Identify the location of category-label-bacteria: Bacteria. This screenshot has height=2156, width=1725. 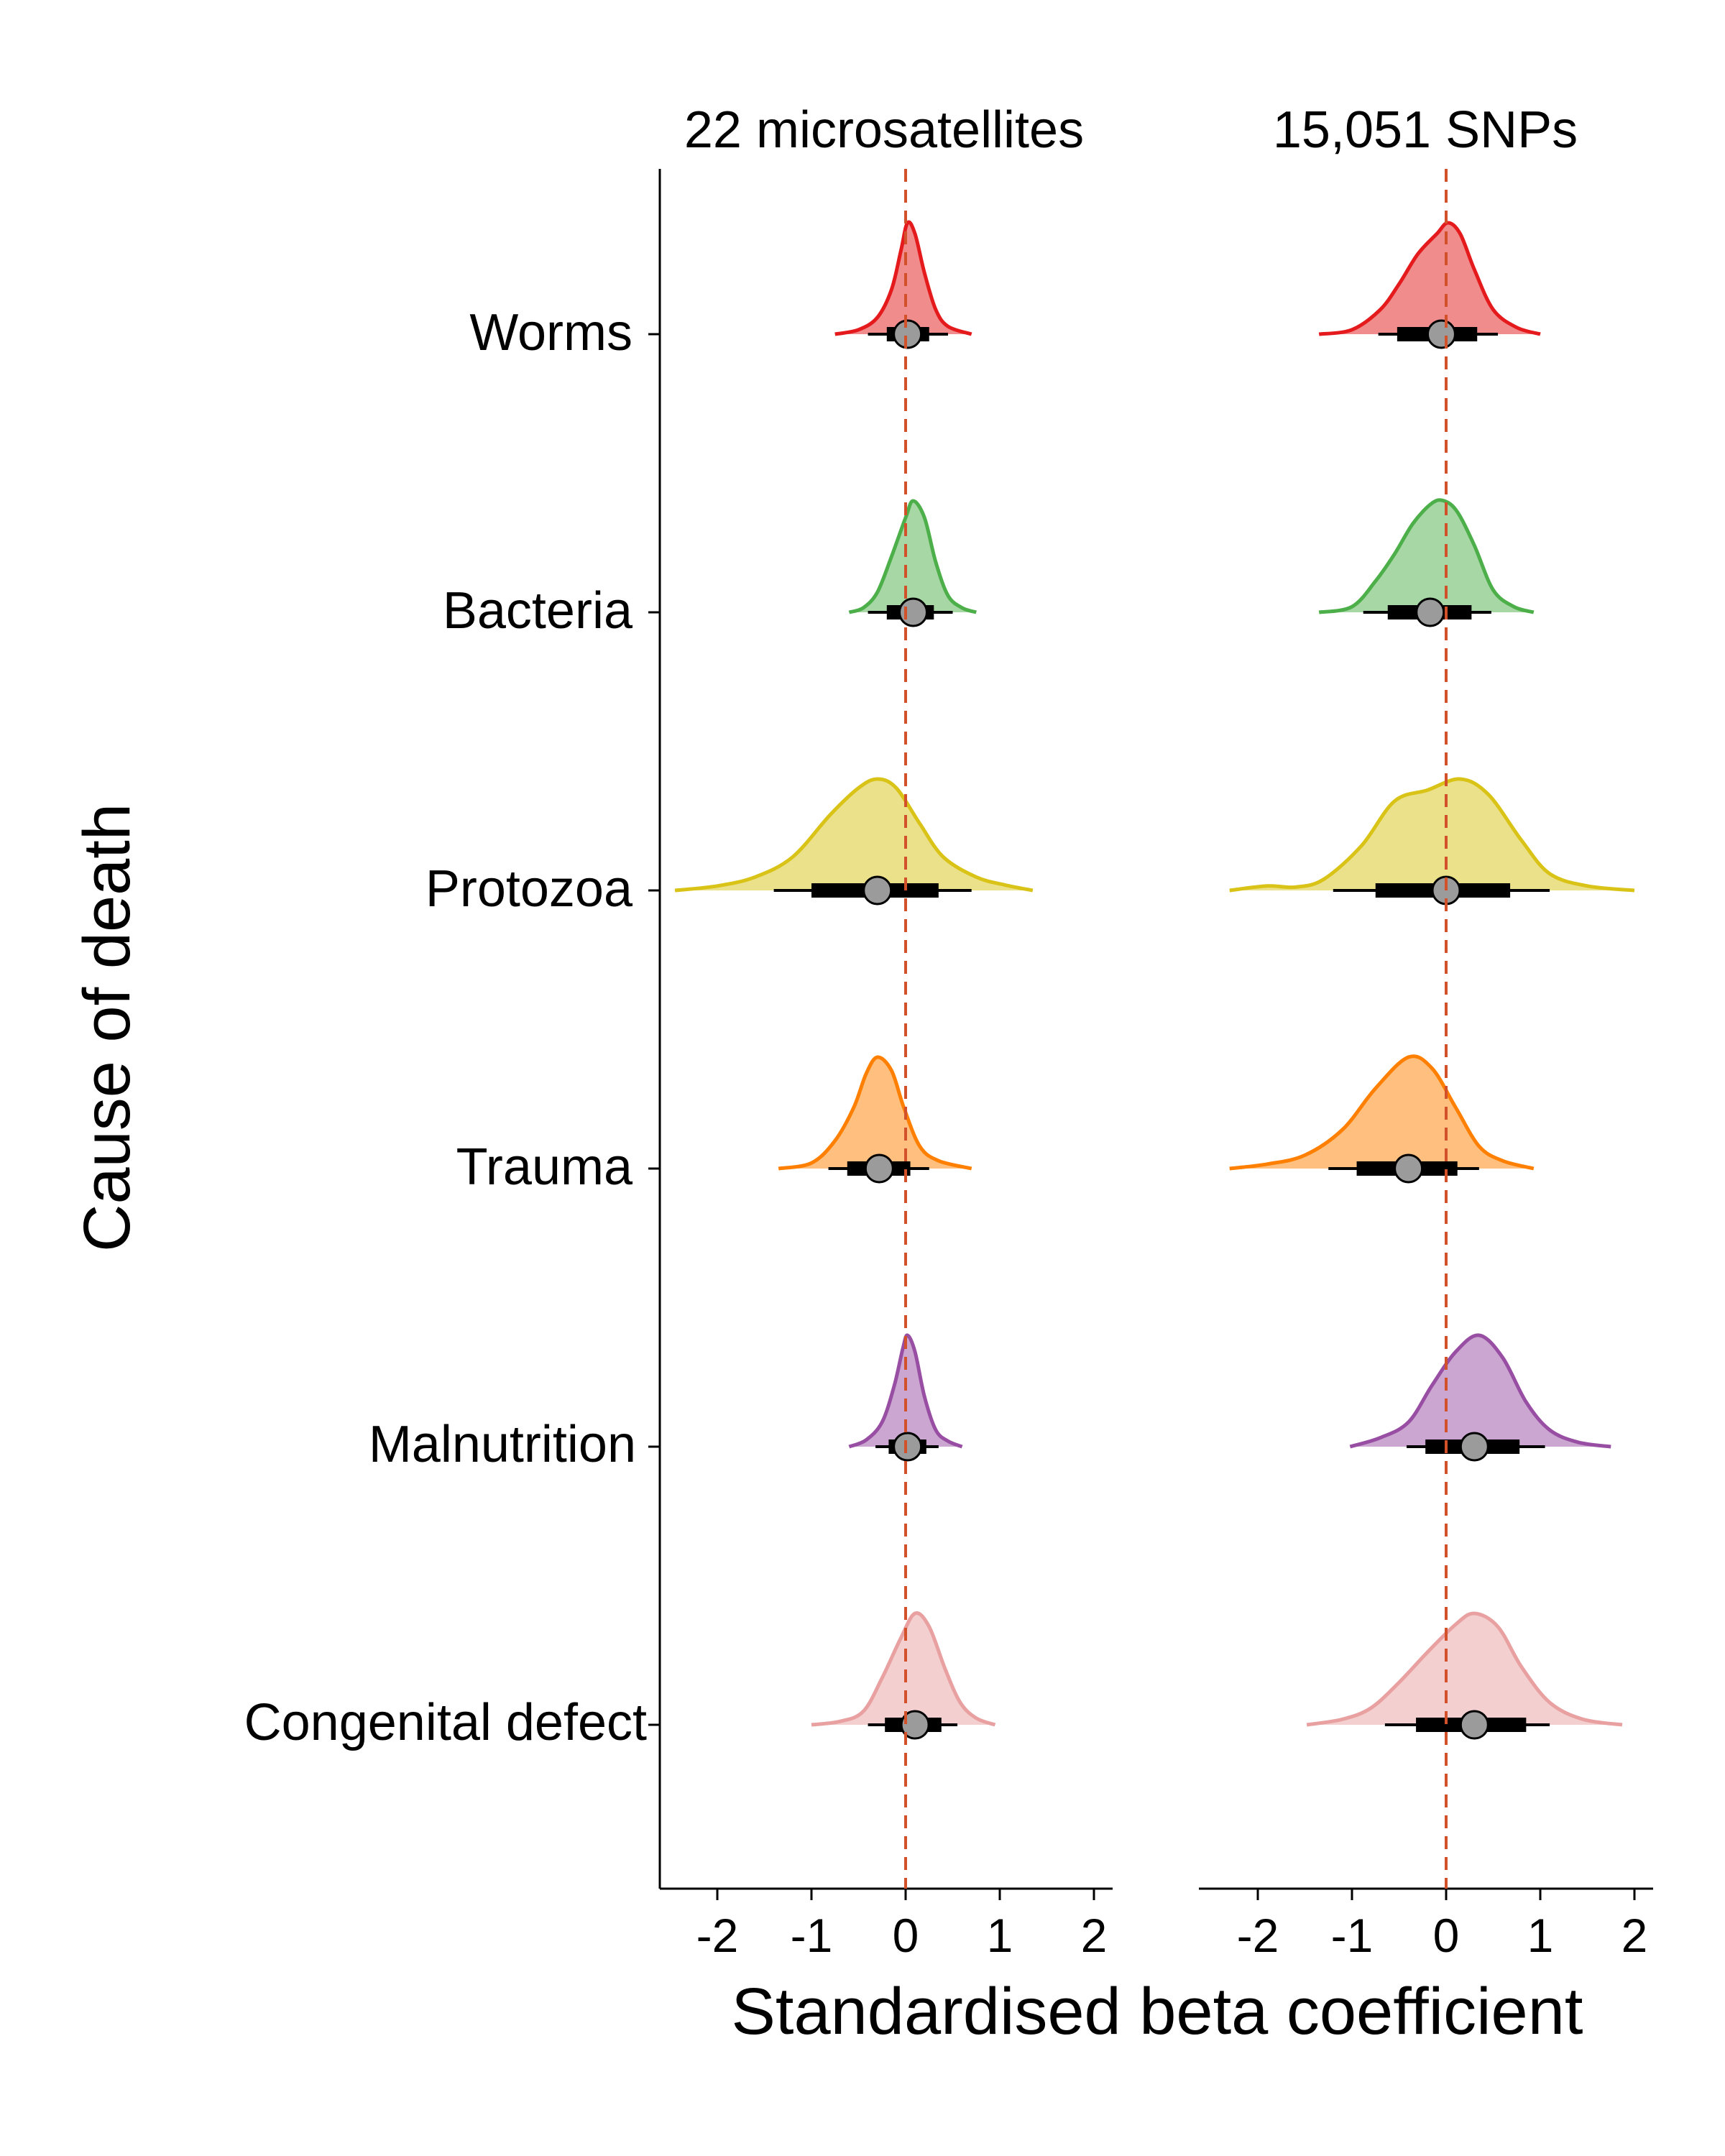
(538, 611).